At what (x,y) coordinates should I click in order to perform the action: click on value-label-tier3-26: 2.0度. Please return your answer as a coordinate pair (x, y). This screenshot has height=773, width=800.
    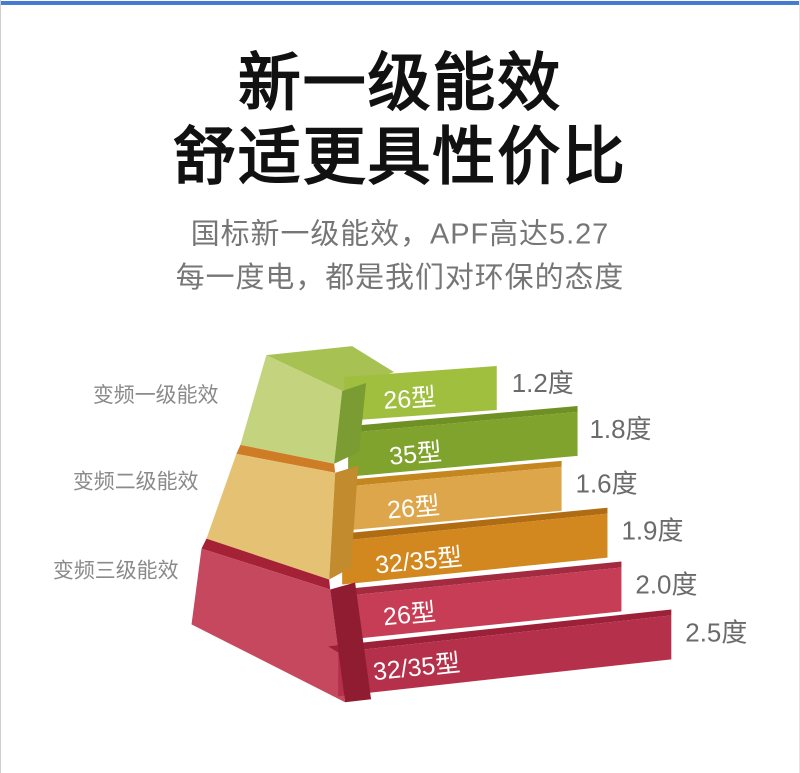
    Looking at the image, I should click on (666, 584).